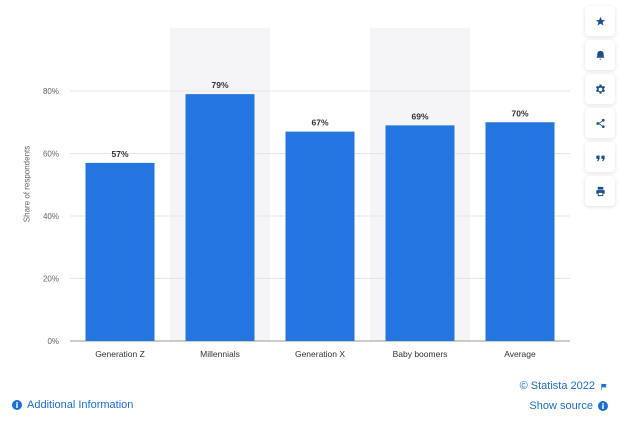 The height and width of the screenshot is (428, 623). Describe the element at coordinates (319, 123) in the screenshot. I see `data-label: 67%` at that location.